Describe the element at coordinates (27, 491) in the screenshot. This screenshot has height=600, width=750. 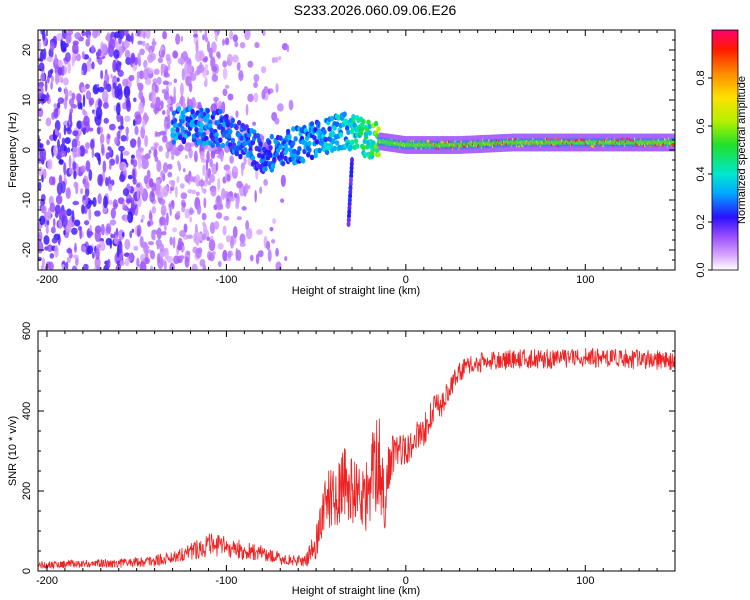
I see `y-tick-label: 200` at that location.